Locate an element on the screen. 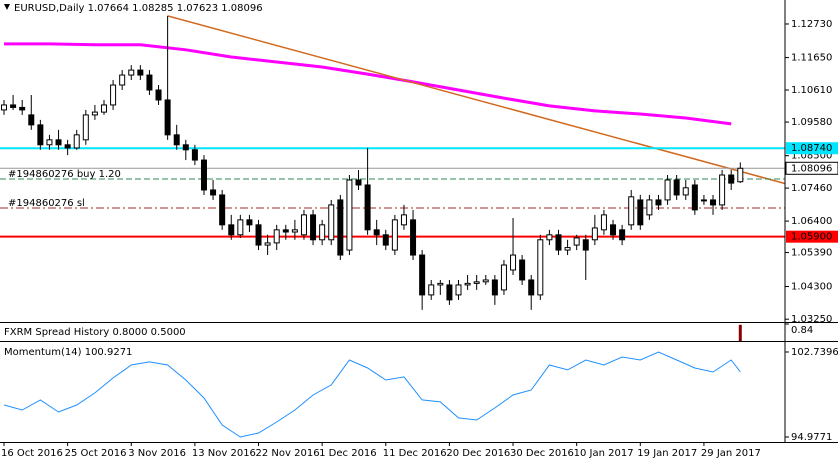 This screenshot has height=464, width=838. price-label-box is located at coordinates (811, 168).